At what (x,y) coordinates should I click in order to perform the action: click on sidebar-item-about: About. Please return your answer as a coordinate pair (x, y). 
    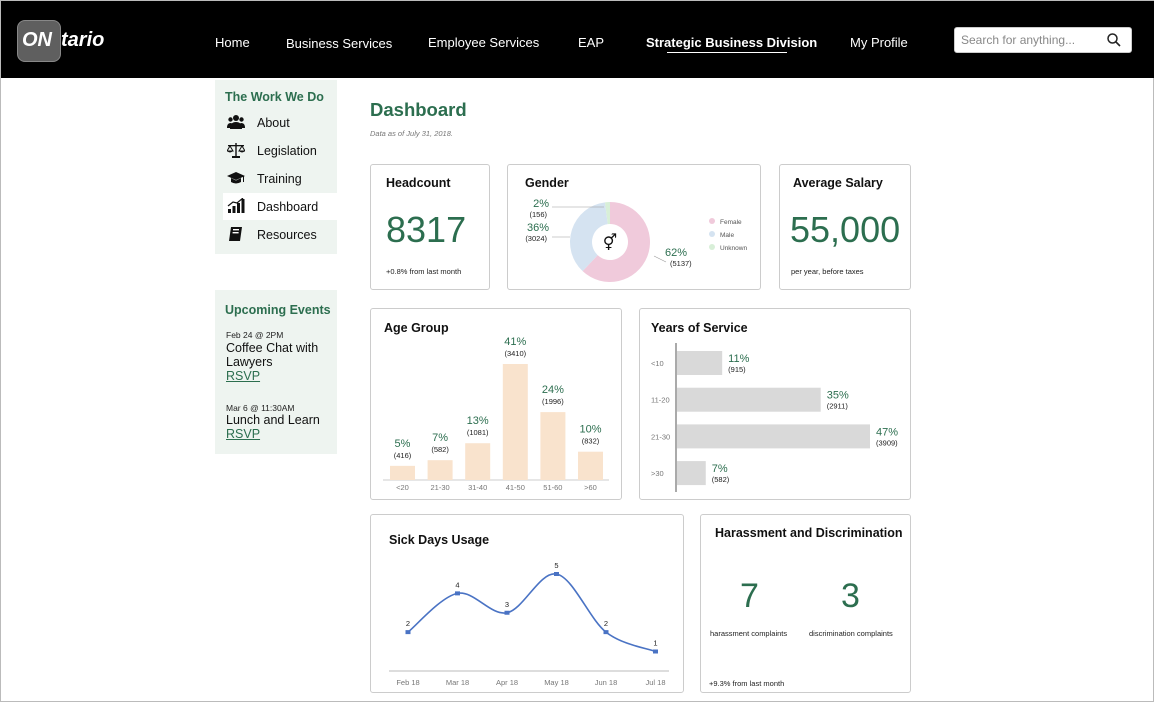
    Looking at the image, I should click on (280, 122).